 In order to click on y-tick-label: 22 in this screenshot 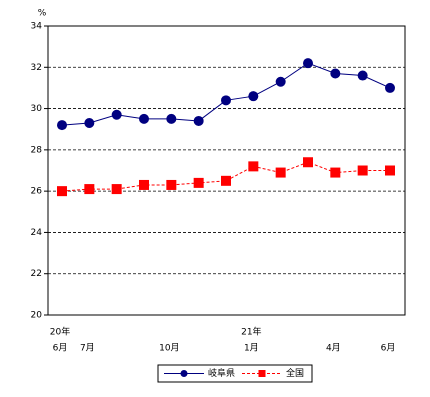, I will do `click(36, 274)`.